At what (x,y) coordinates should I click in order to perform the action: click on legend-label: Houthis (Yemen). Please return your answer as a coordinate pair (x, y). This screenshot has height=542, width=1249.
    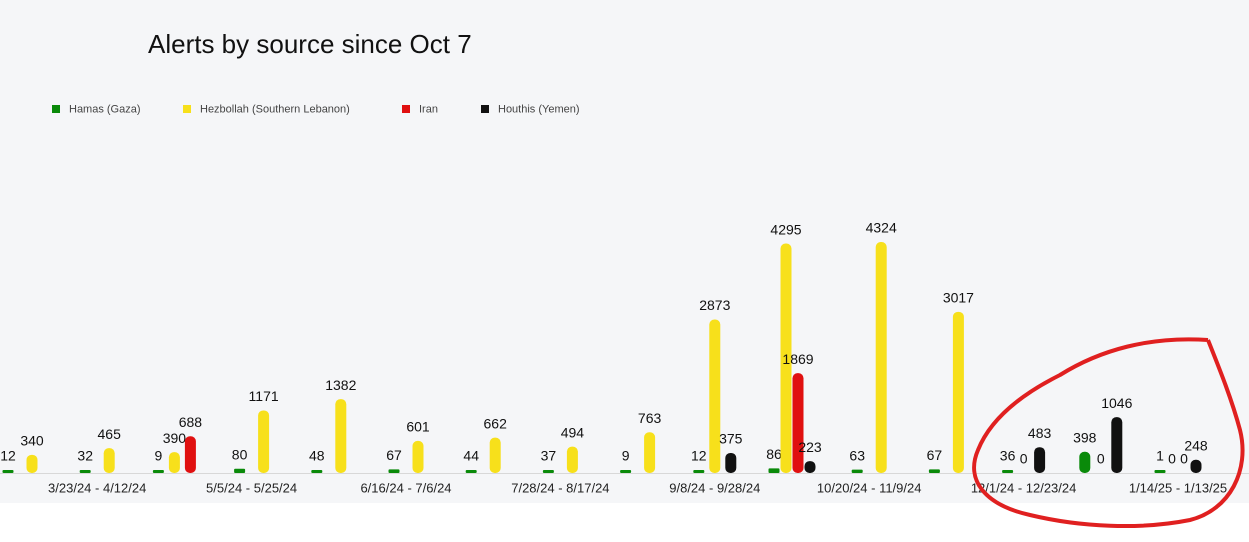
    Looking at the image, I should click on (539, 109).